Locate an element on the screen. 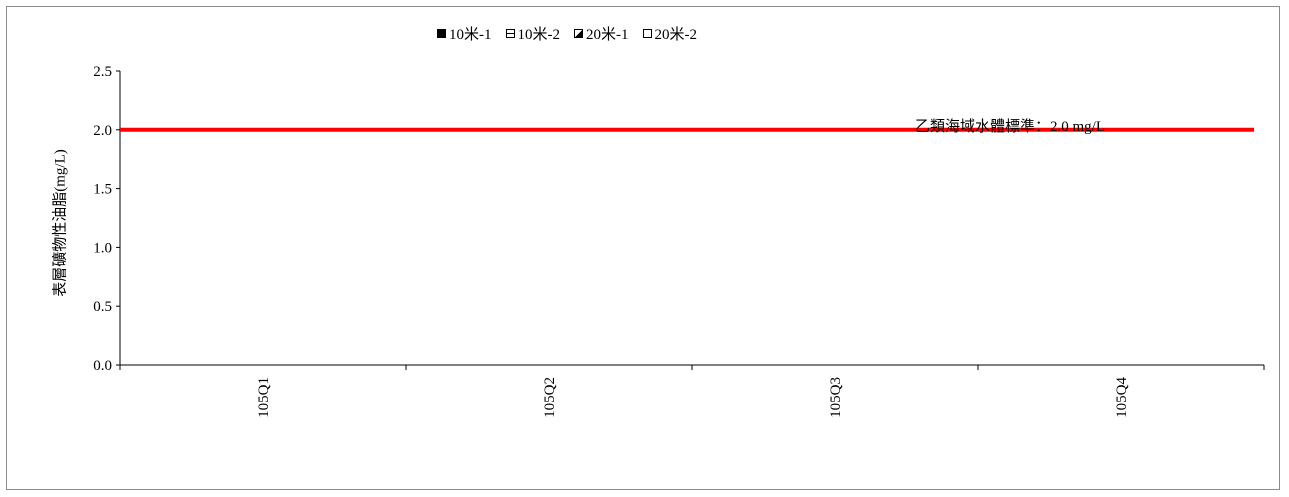 Image resolution: width=1289 pixels, height=497 pixels. y-tick-label: 0.0 is located at coordinates (102, 366).